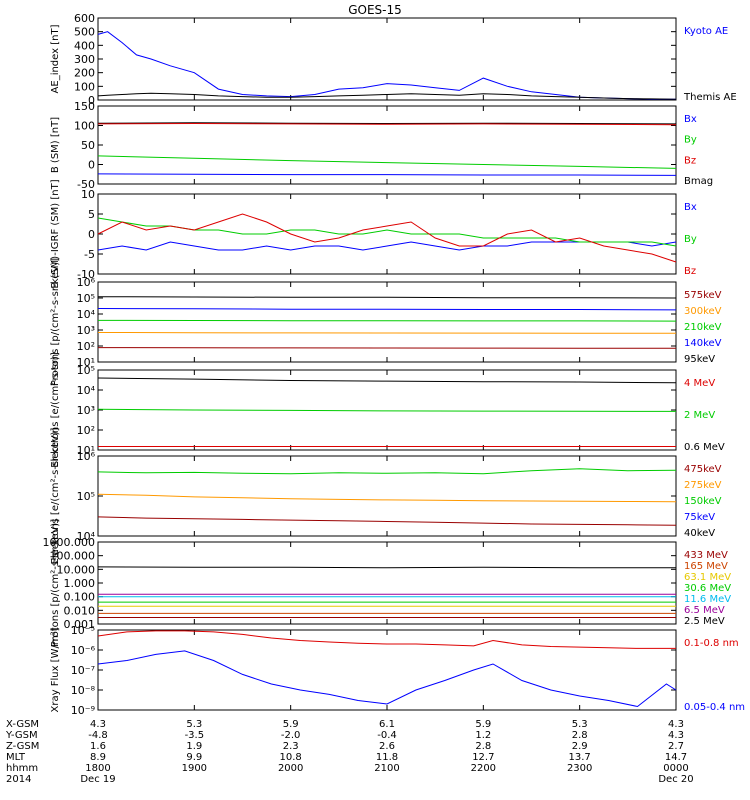 Image resolution: width=750 pixels, height=800 pixels. I want to click on legend-entry: Themis AE, so click(710, 97).